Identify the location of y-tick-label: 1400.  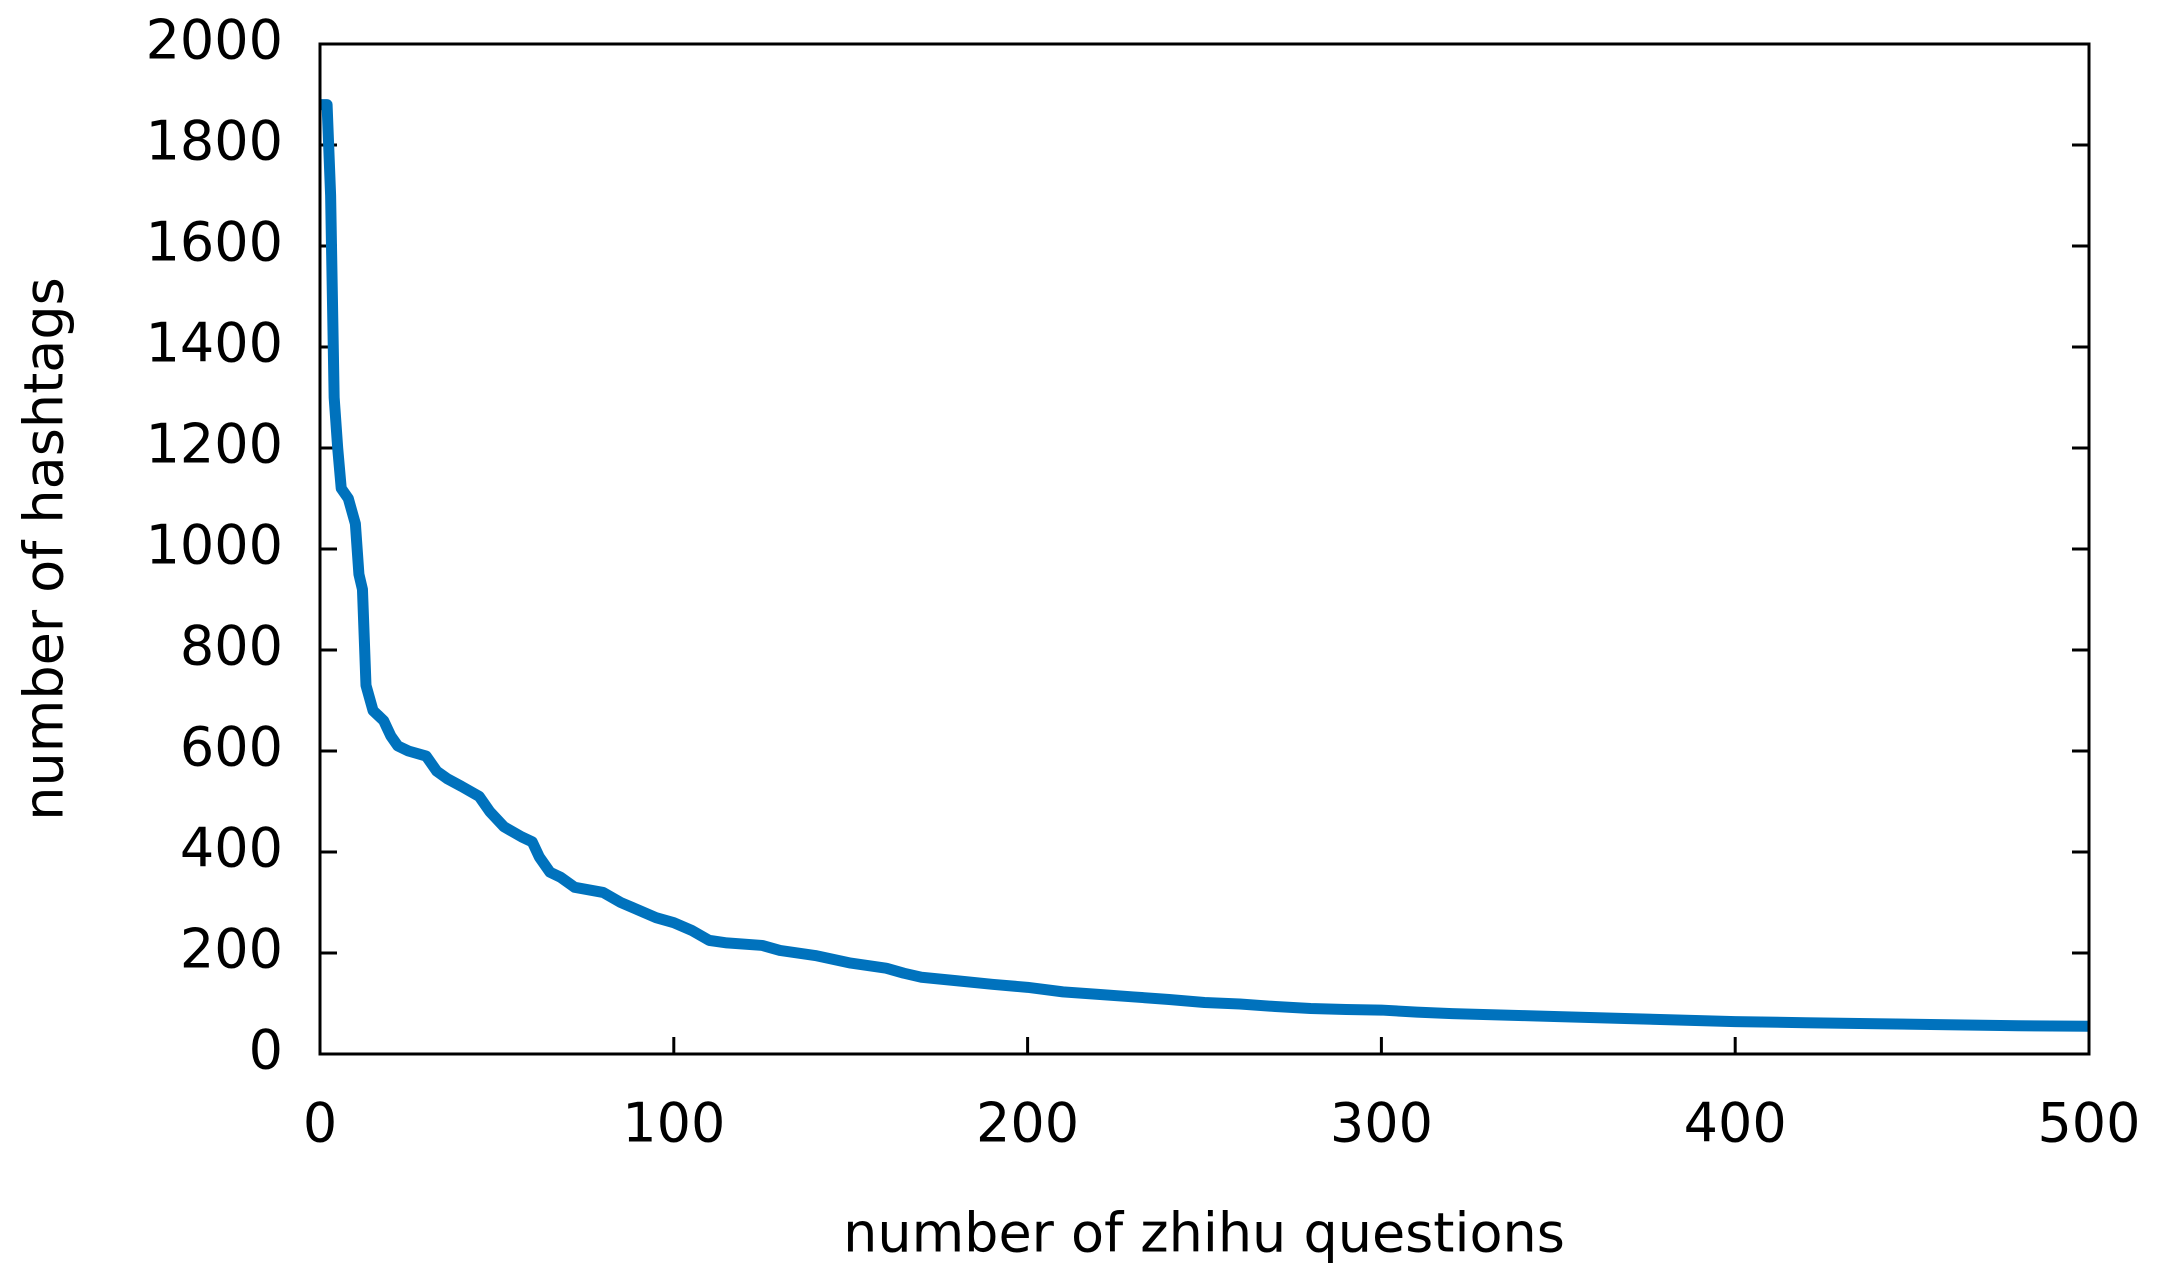
(214, 343).